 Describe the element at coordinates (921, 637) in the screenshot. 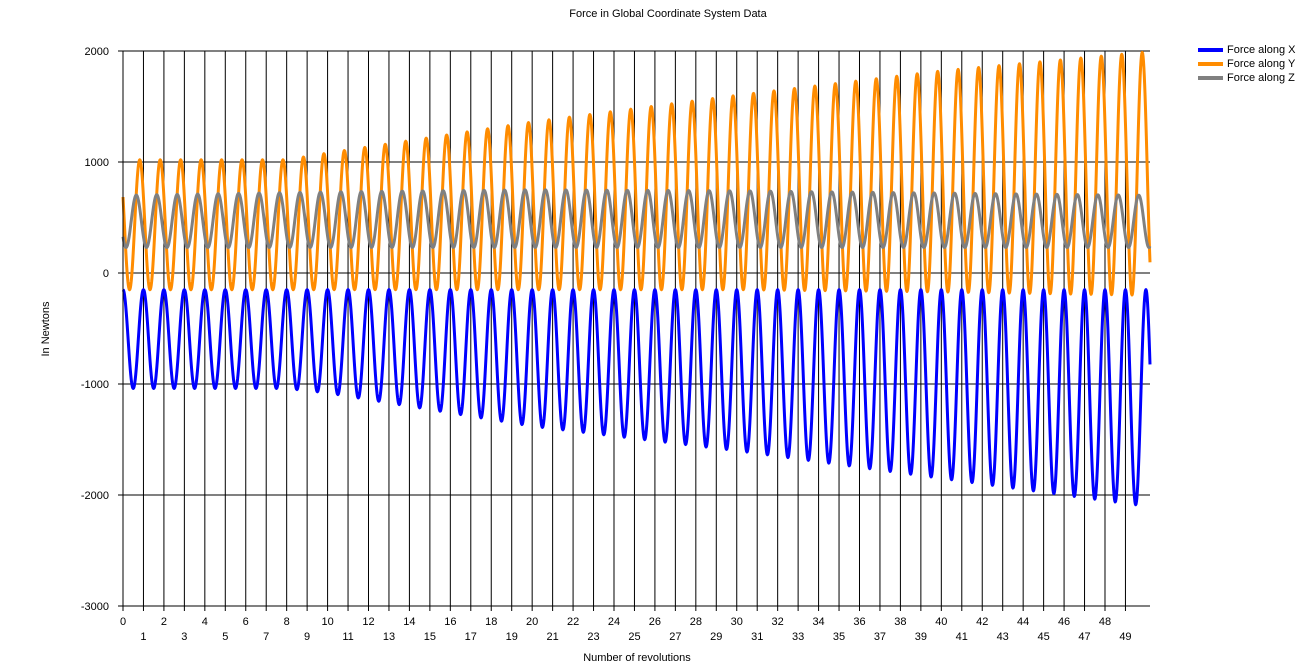

I see `x-tick-label-39: 39` at that location.